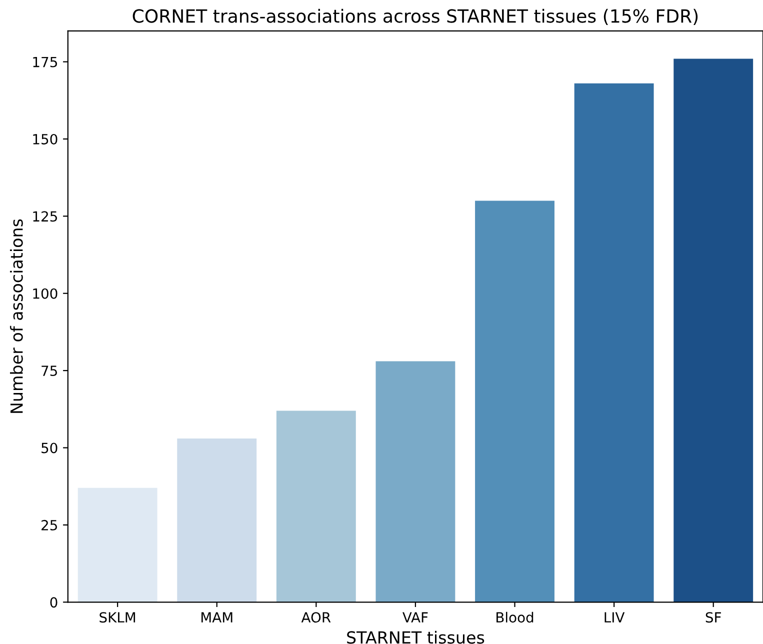 The image size is (763, 644). I want to click on x-tick-label: VAF, so click(415, 617).